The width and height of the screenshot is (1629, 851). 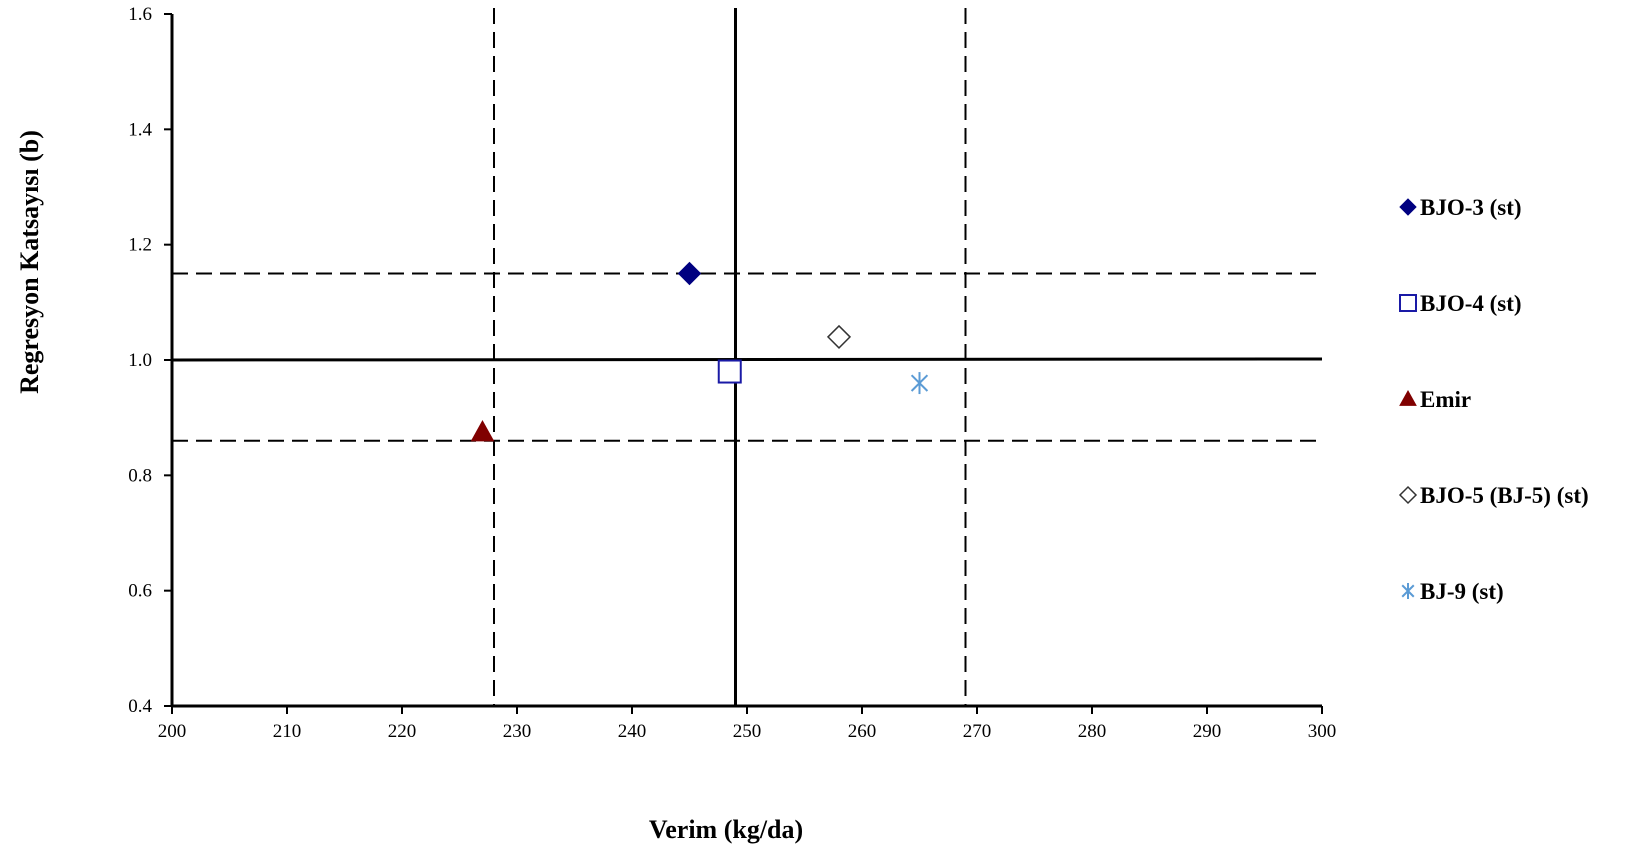 I want to click on legend-label: BJO-4 (st), so click(x=1471, y=303).